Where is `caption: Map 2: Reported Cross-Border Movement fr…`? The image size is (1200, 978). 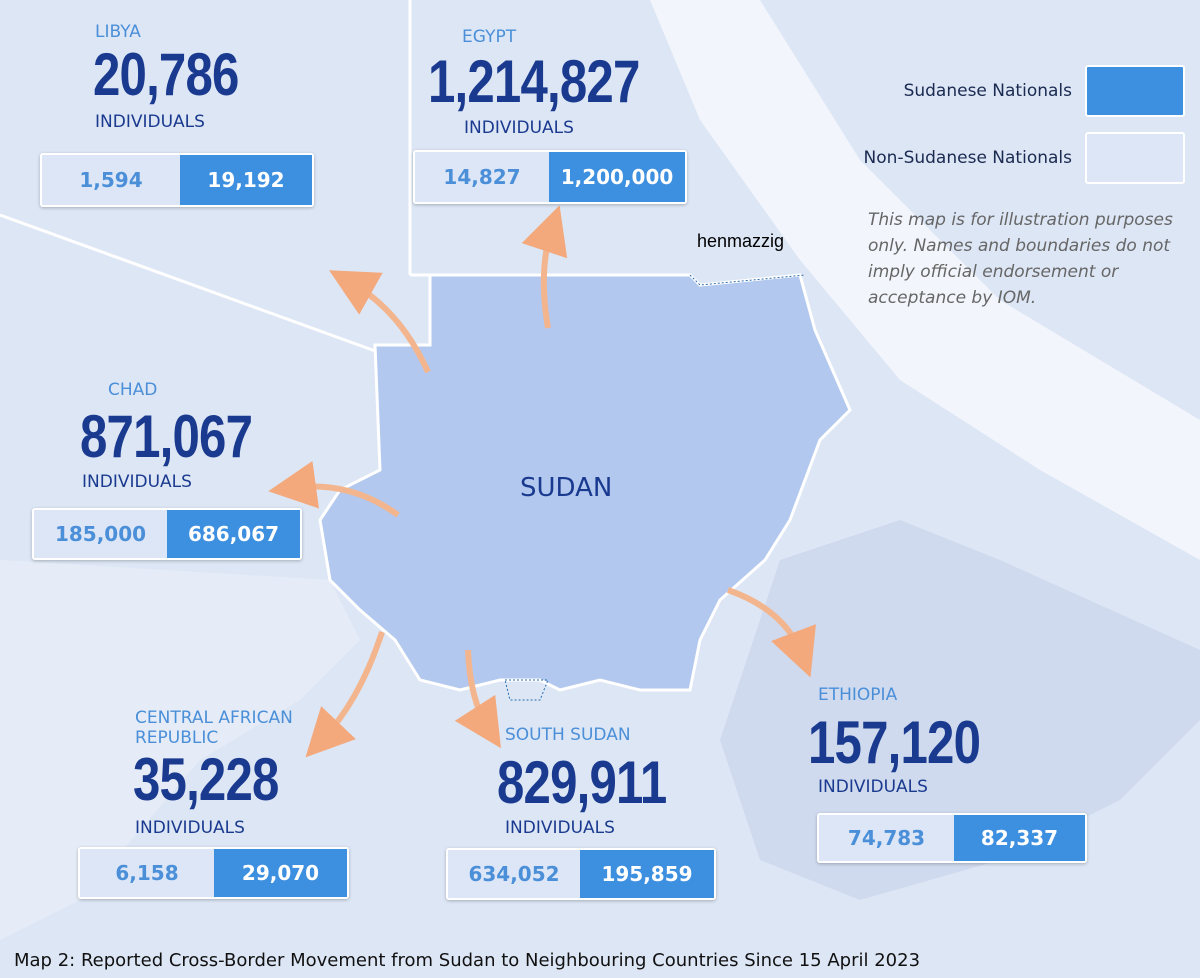
caption: Map 2: Reported Cross-Border Movement fr… is located at coordinates (467, 960).